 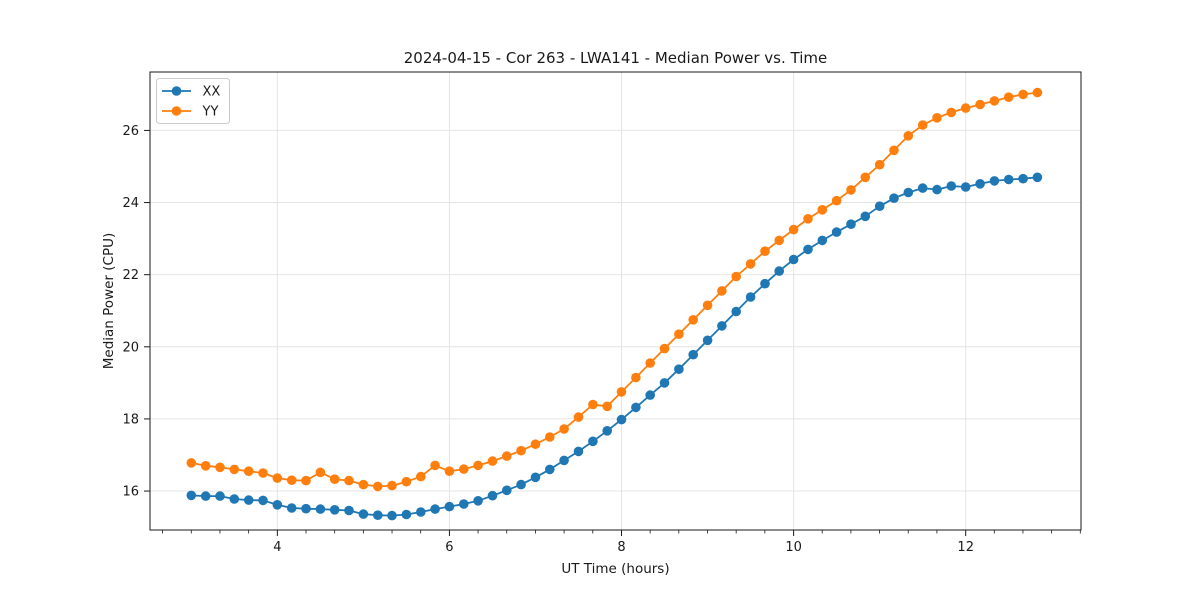 I want to click on legend-label-YY: YY, so click(x=210, y=112).